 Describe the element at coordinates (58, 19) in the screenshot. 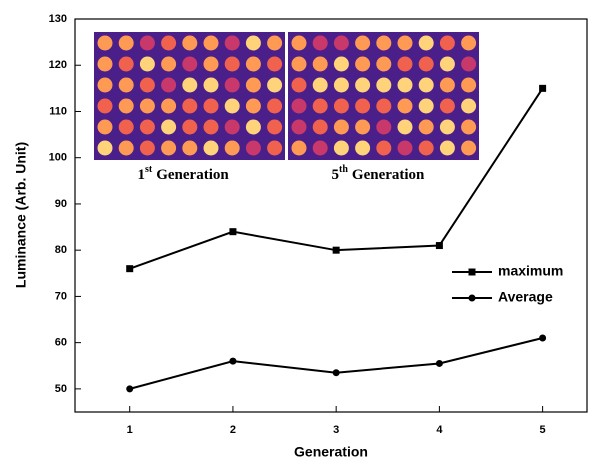

I see `y-tick-label: 130` at that location.